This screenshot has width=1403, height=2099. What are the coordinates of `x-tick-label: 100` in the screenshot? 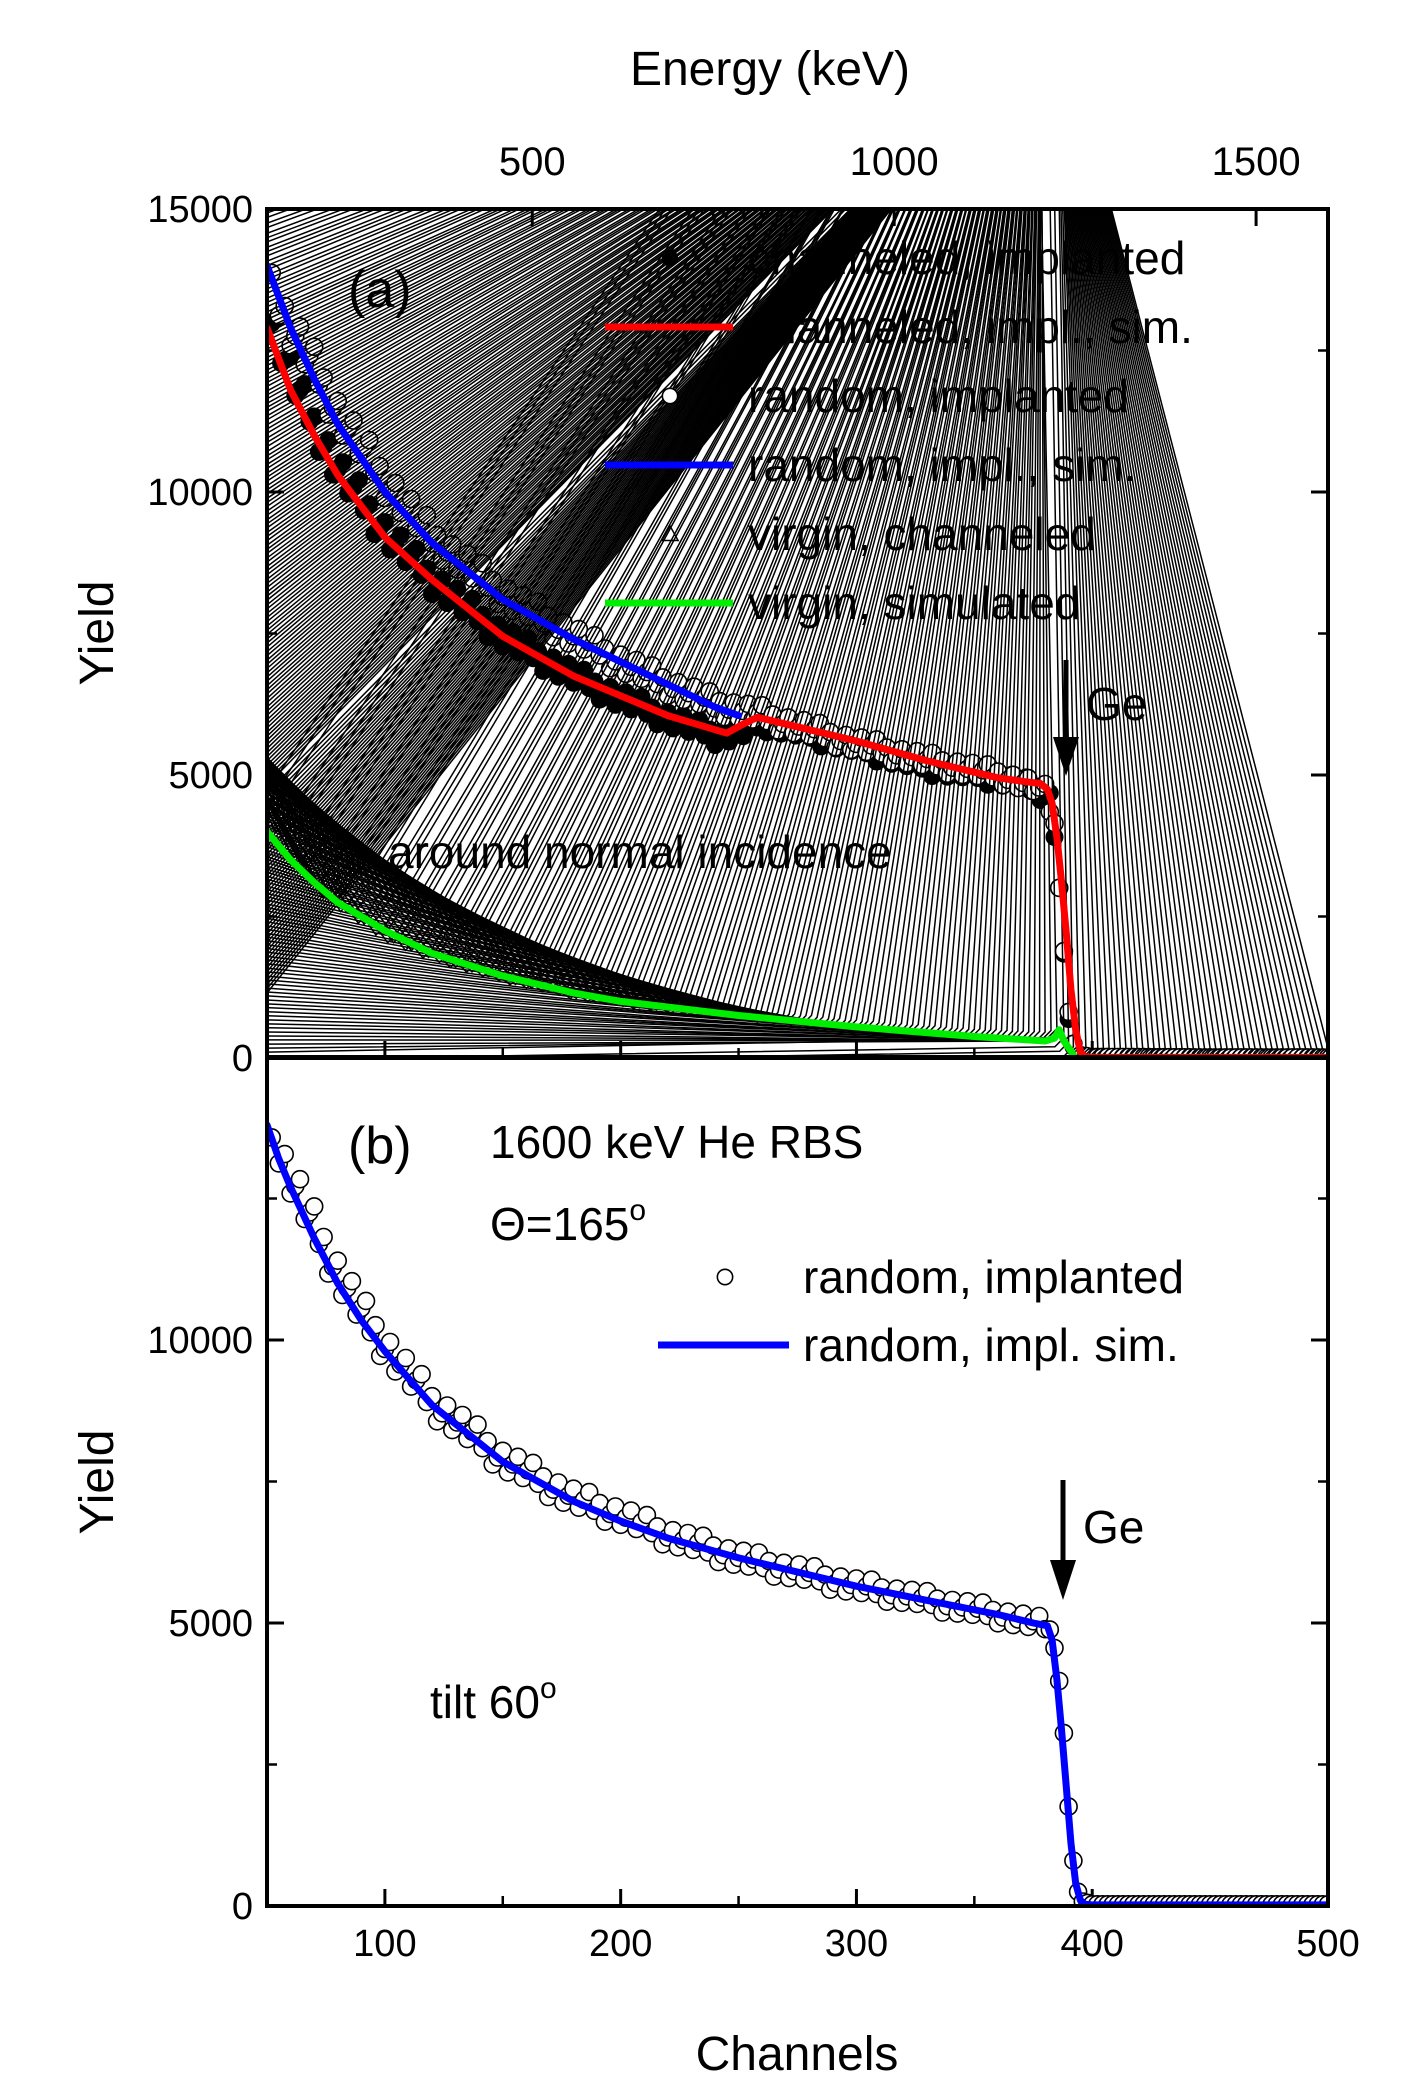 It's located at (384, 1944).